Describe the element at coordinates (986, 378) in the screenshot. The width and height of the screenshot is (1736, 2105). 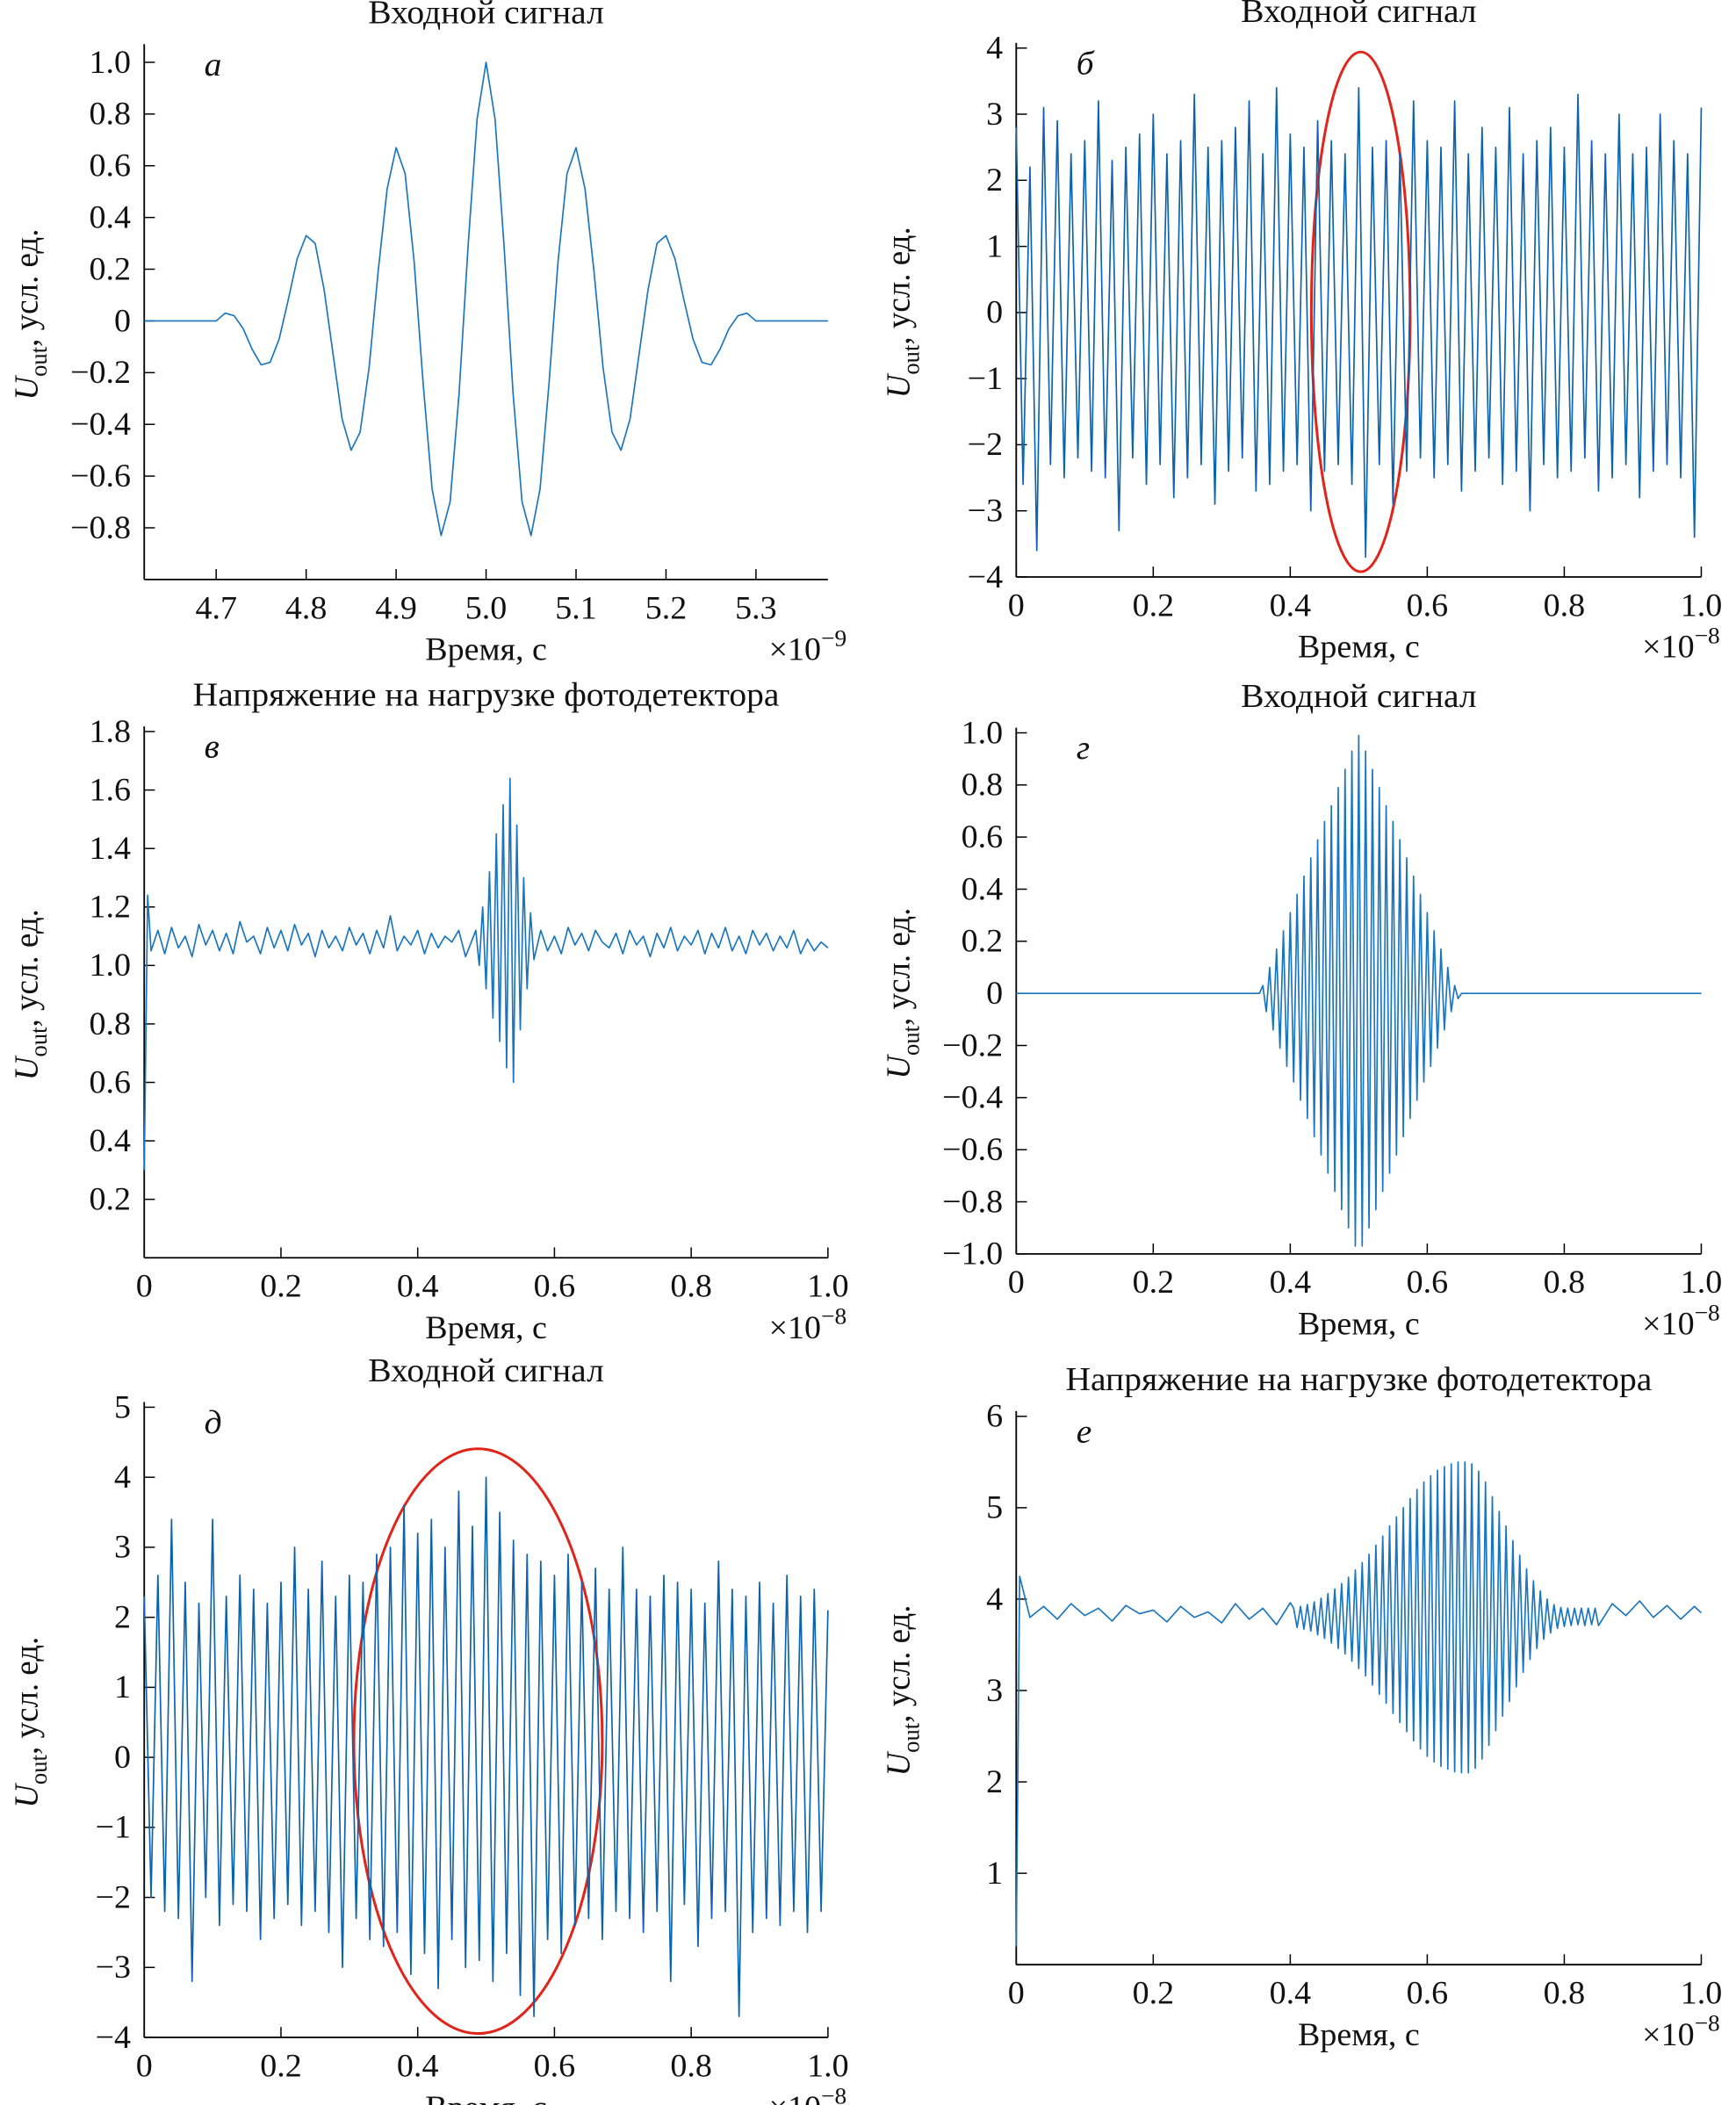
I see `y-tick-label: −1` at that location.